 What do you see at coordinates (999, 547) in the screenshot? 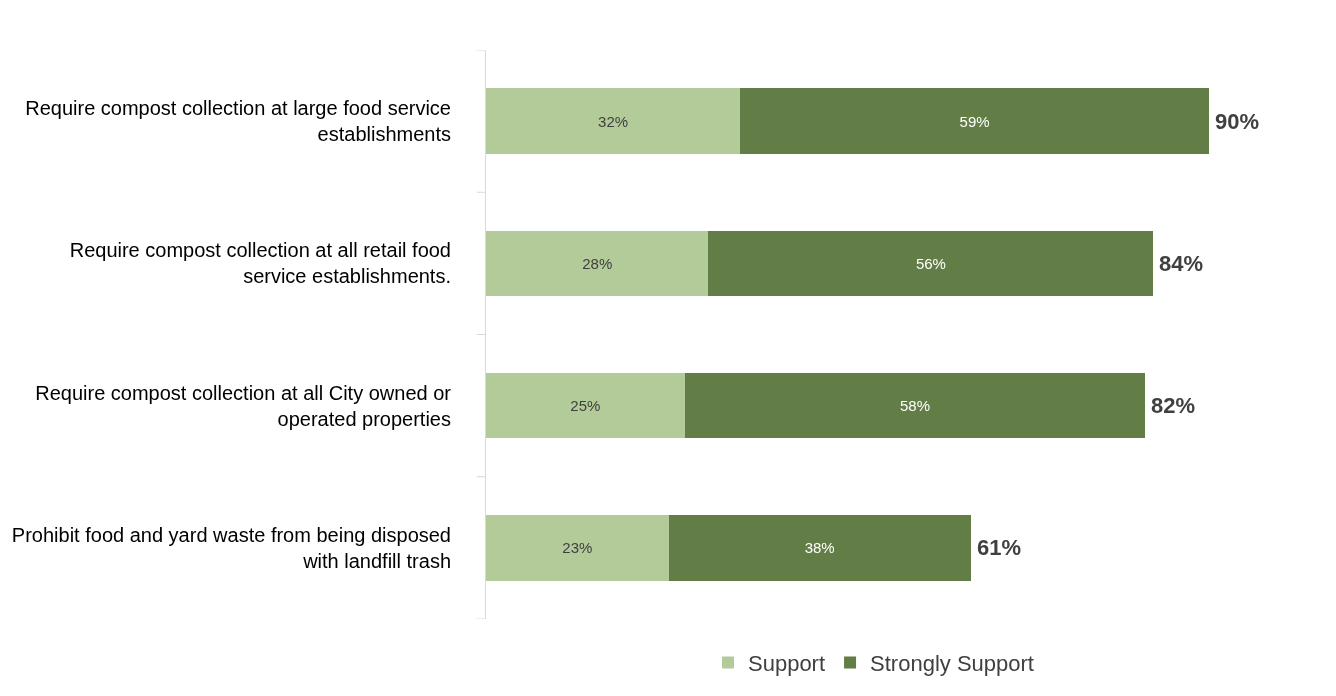
I see `total-label: 61%` at bounding box center [999, 547].